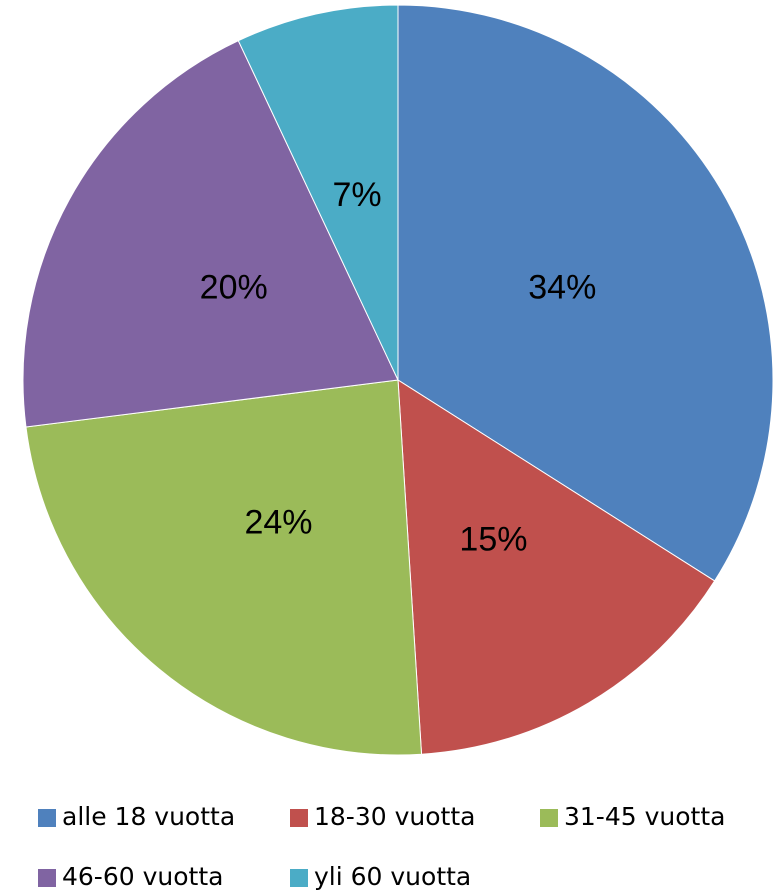 This screenshot has width=779, height=896. What do you see at coordinates (644, 816) in the screenshot?
I see `legend-label: 31-45 vuotta` at bounding box center [644, 816].